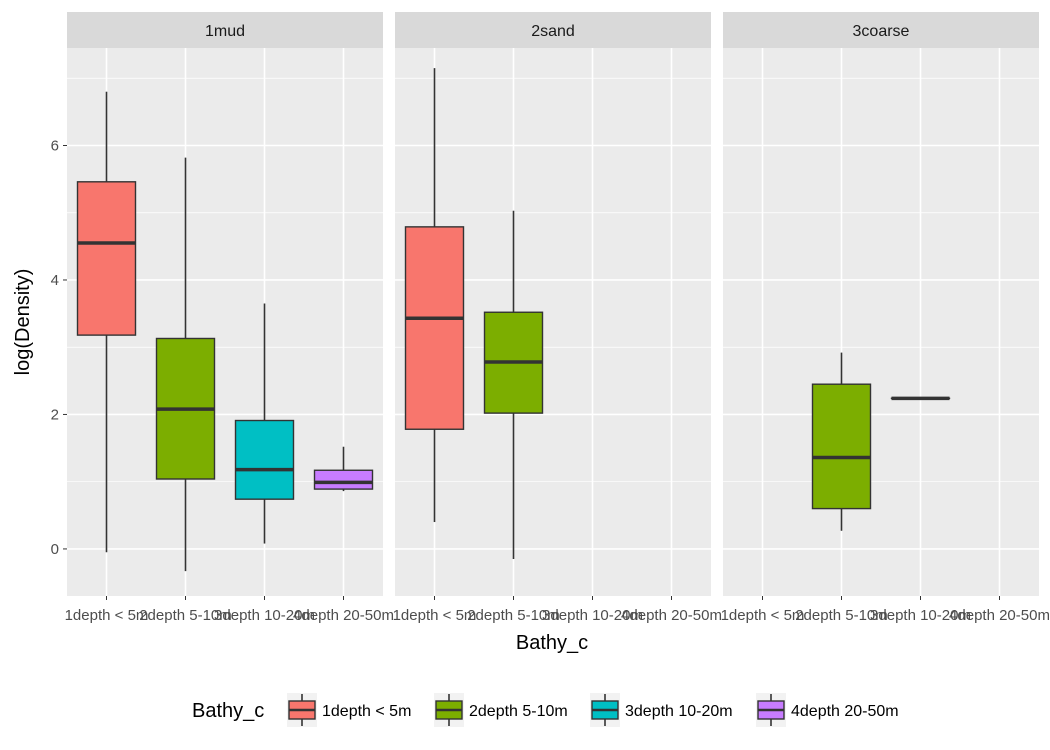  Describe the element at coordinates (366, 711) in the screenshot. I see `legend-label: 1depth < 5m` at that location.